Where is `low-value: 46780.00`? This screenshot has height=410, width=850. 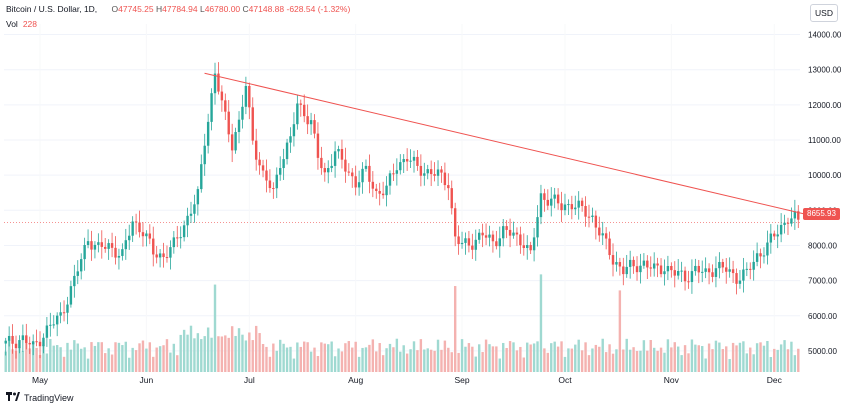
low-value: 46780.00 is located at coordinates (222, 9).